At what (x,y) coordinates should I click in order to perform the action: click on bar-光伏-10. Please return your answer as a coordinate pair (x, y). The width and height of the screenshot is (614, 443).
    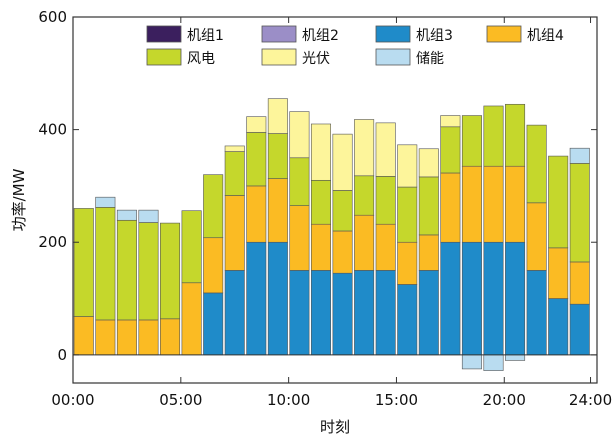
    Looking at the image, I should click on (277, 116).